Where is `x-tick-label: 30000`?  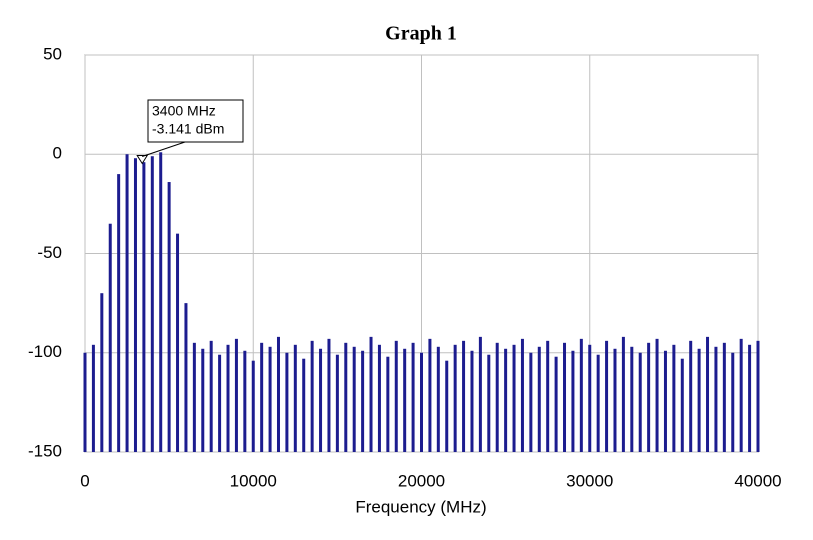 x-tick-label: 30000 is located at coordinates (589, 480).